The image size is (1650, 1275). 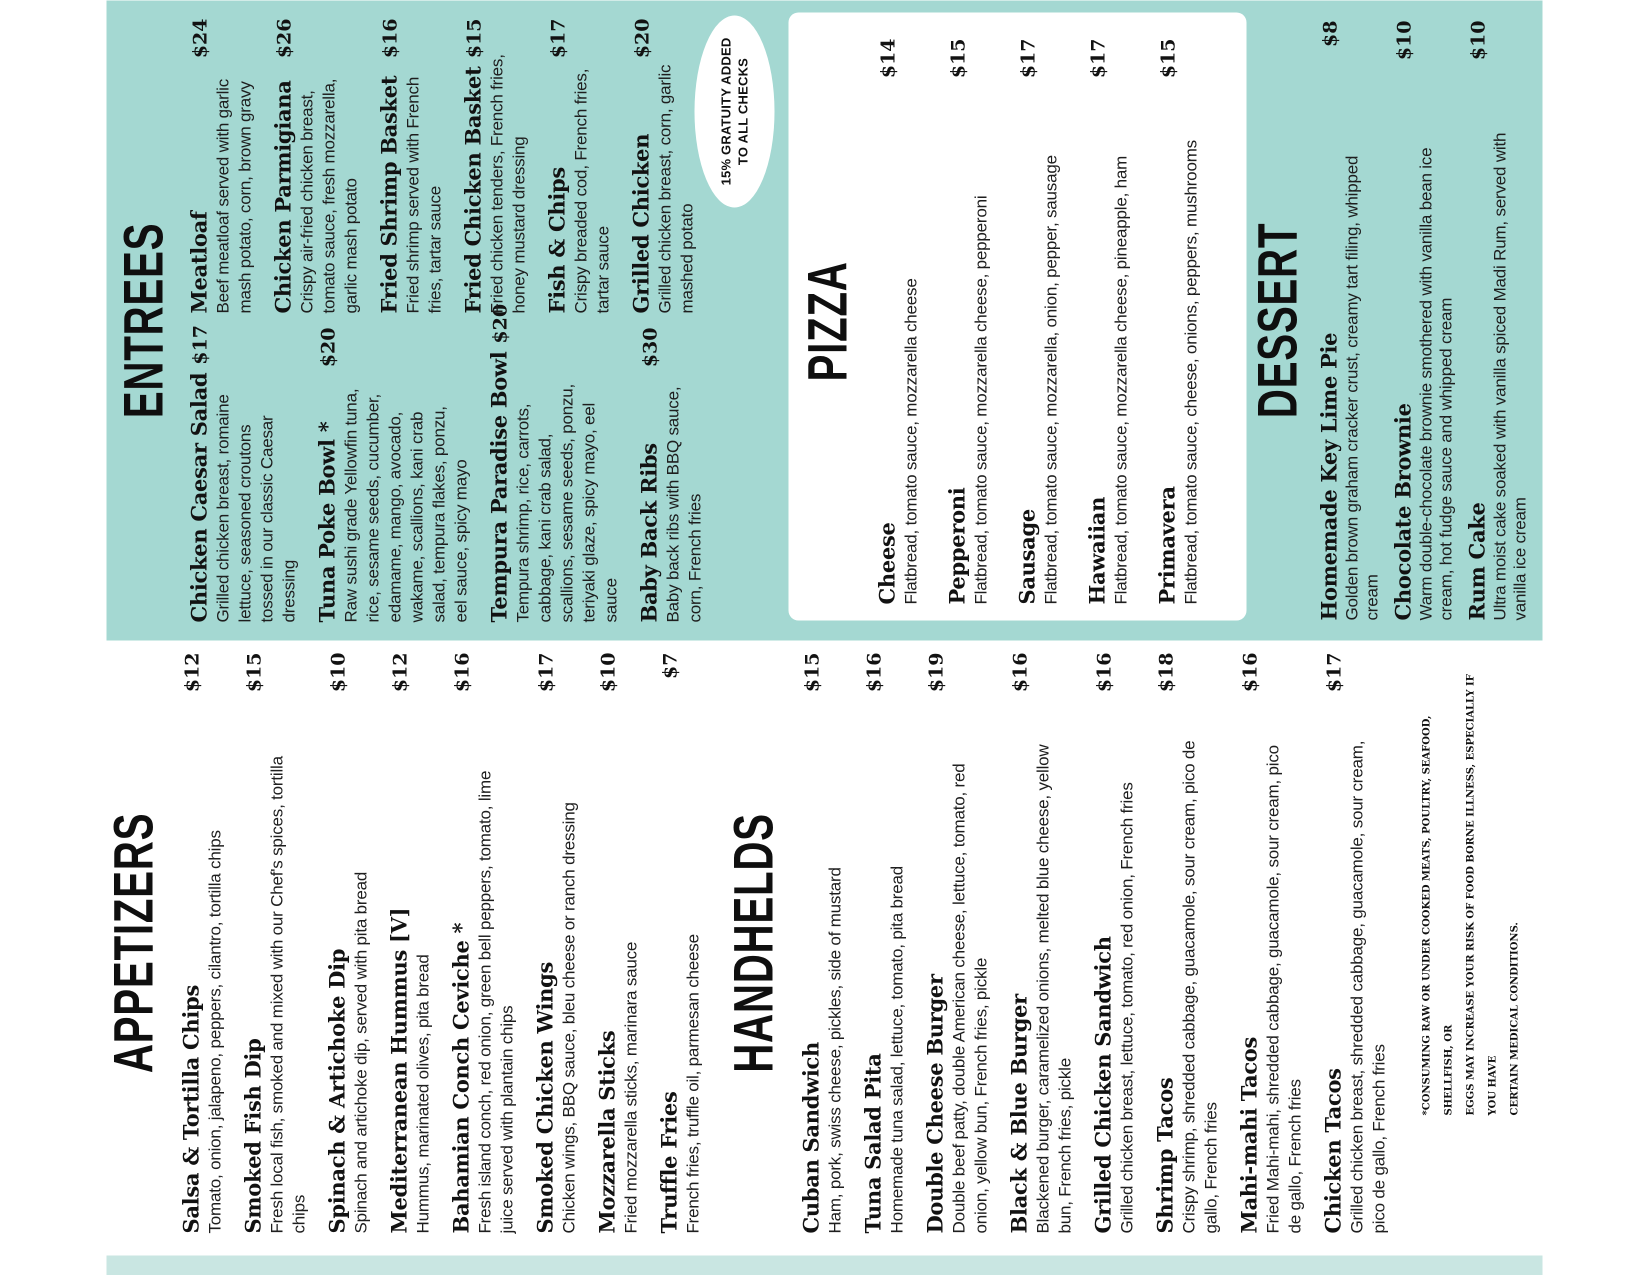 What do you see at coordinates (461, 942) in the screenshot?
I see `menu-item-row: Bahamian Conch Ceviche * $16` at bounding box center [461, 942].